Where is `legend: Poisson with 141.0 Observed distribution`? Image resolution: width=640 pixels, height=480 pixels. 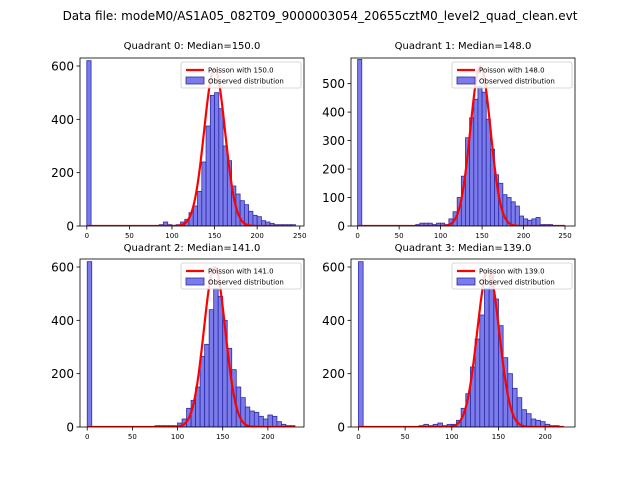 legend: Poisson with 141.0 Observed distribution is located at coordinates (241, 276).